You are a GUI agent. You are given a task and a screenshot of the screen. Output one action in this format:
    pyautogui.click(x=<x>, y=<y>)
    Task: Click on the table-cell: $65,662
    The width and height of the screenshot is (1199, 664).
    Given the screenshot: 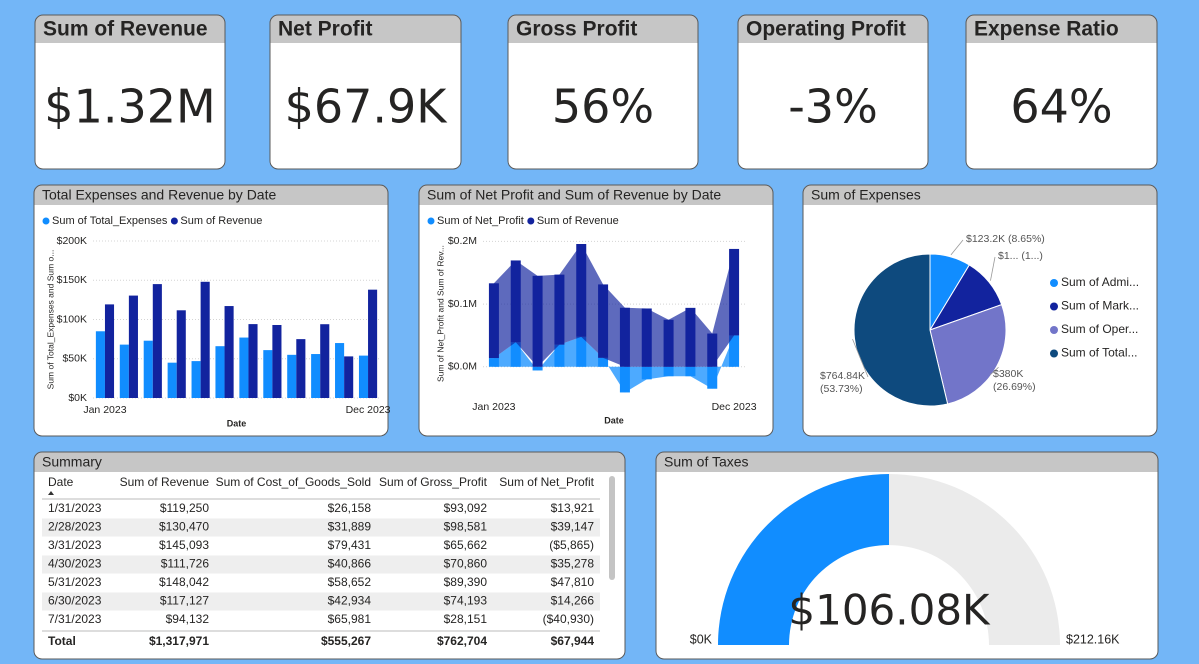 What is the action you would take?
    pyautogui.click(x=466, y=545)
    